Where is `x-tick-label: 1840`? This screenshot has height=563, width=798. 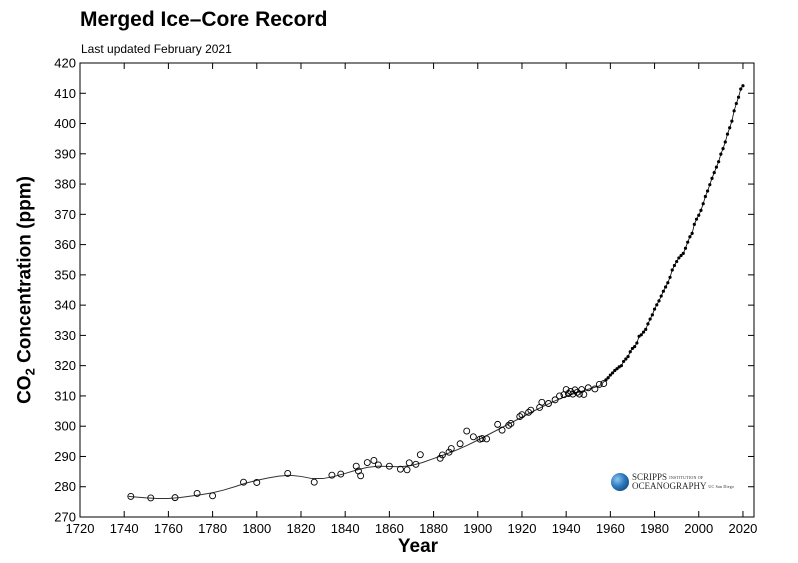
x-tick-label: 1840 is located at coordinates (345, 528).